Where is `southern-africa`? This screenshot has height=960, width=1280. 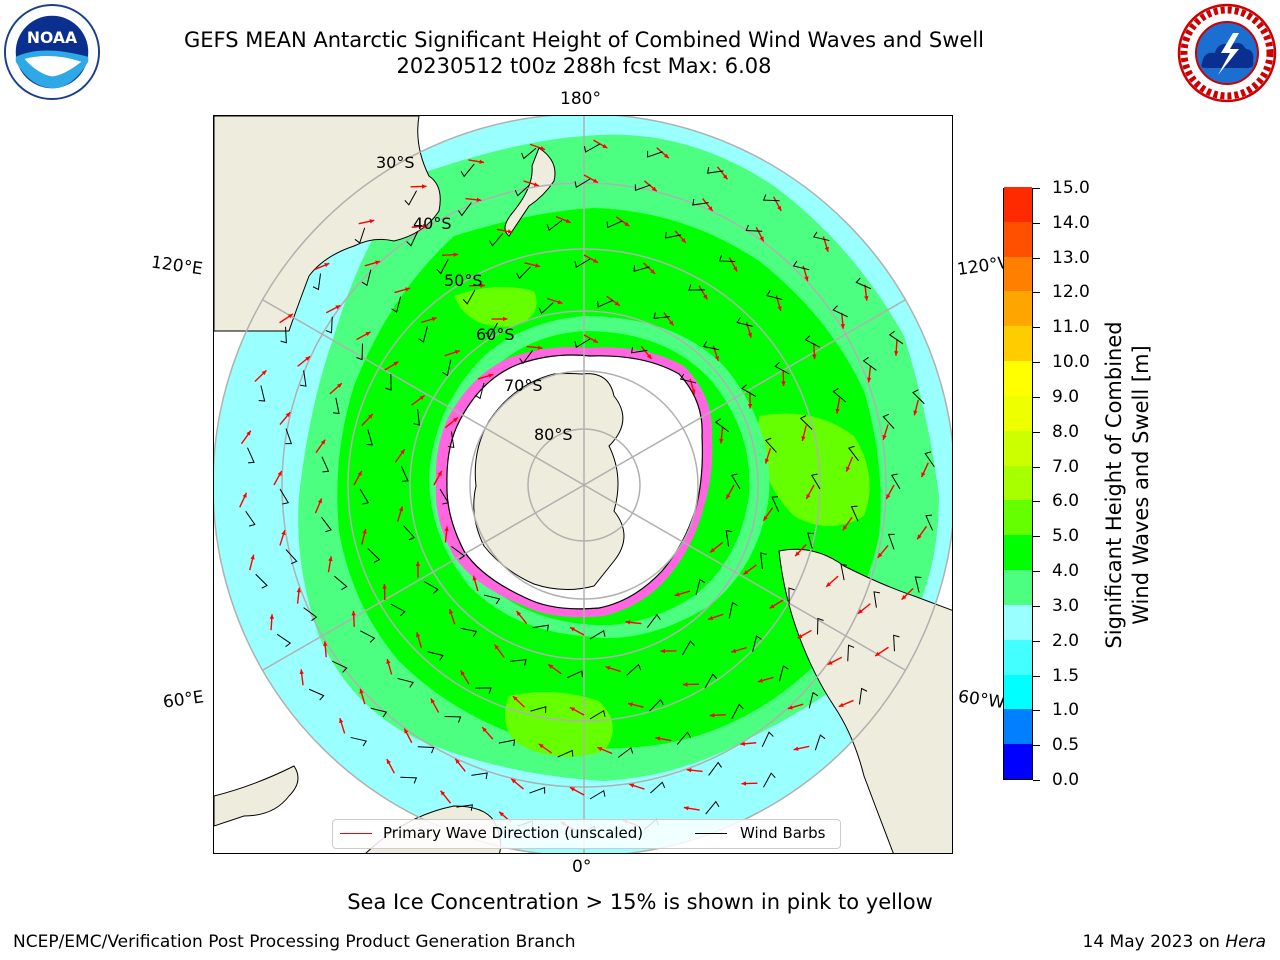 southern-africa is located at coordinates (256, 796).